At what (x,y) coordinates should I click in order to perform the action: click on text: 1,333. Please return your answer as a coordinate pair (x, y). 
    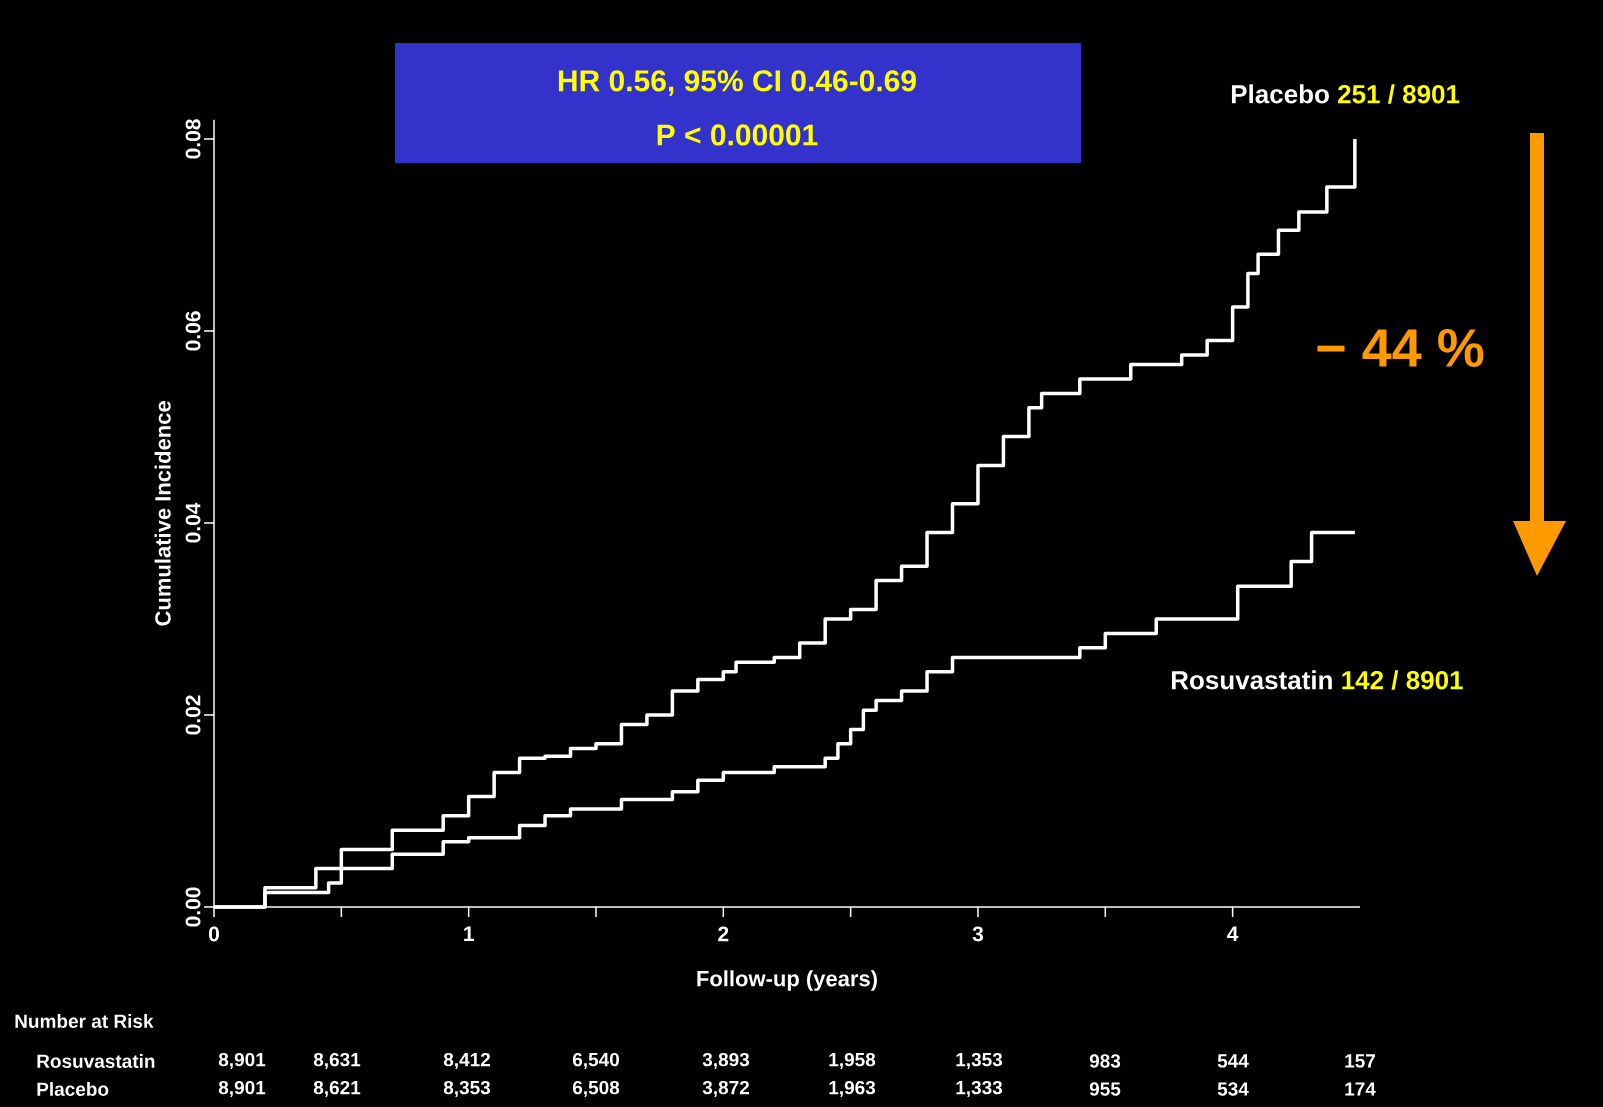
    Looking at the image, I should click on (979, 1089).